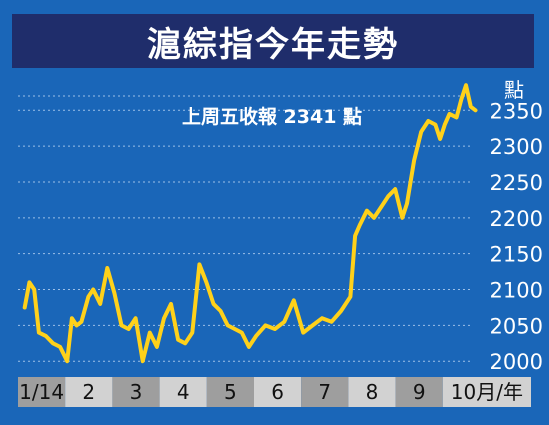  What do you see at coordinates (516, 147) in the screenshot?
I see `y-tick-label: 2300` at bounding box center [516, 147].